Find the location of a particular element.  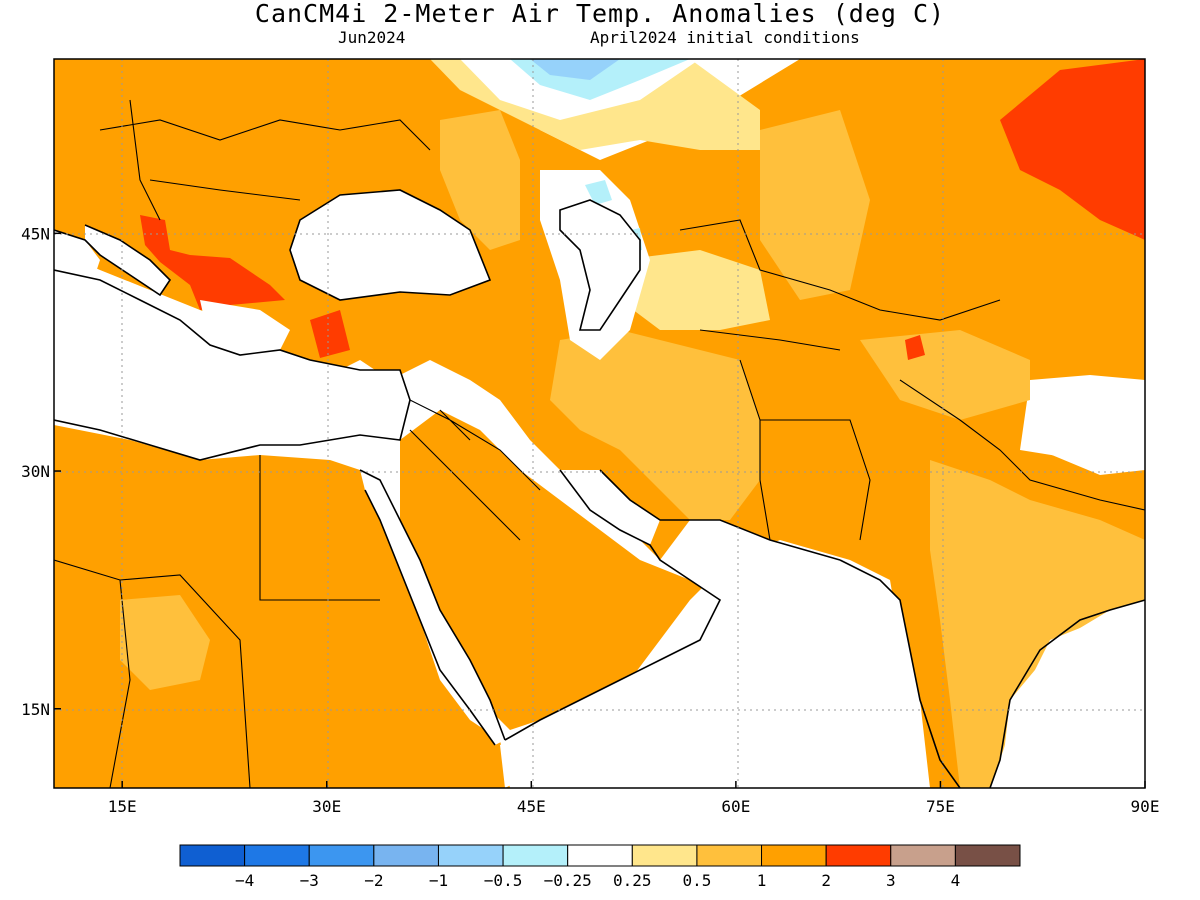

lat-label: 30N is located at coordinates (35, 471).